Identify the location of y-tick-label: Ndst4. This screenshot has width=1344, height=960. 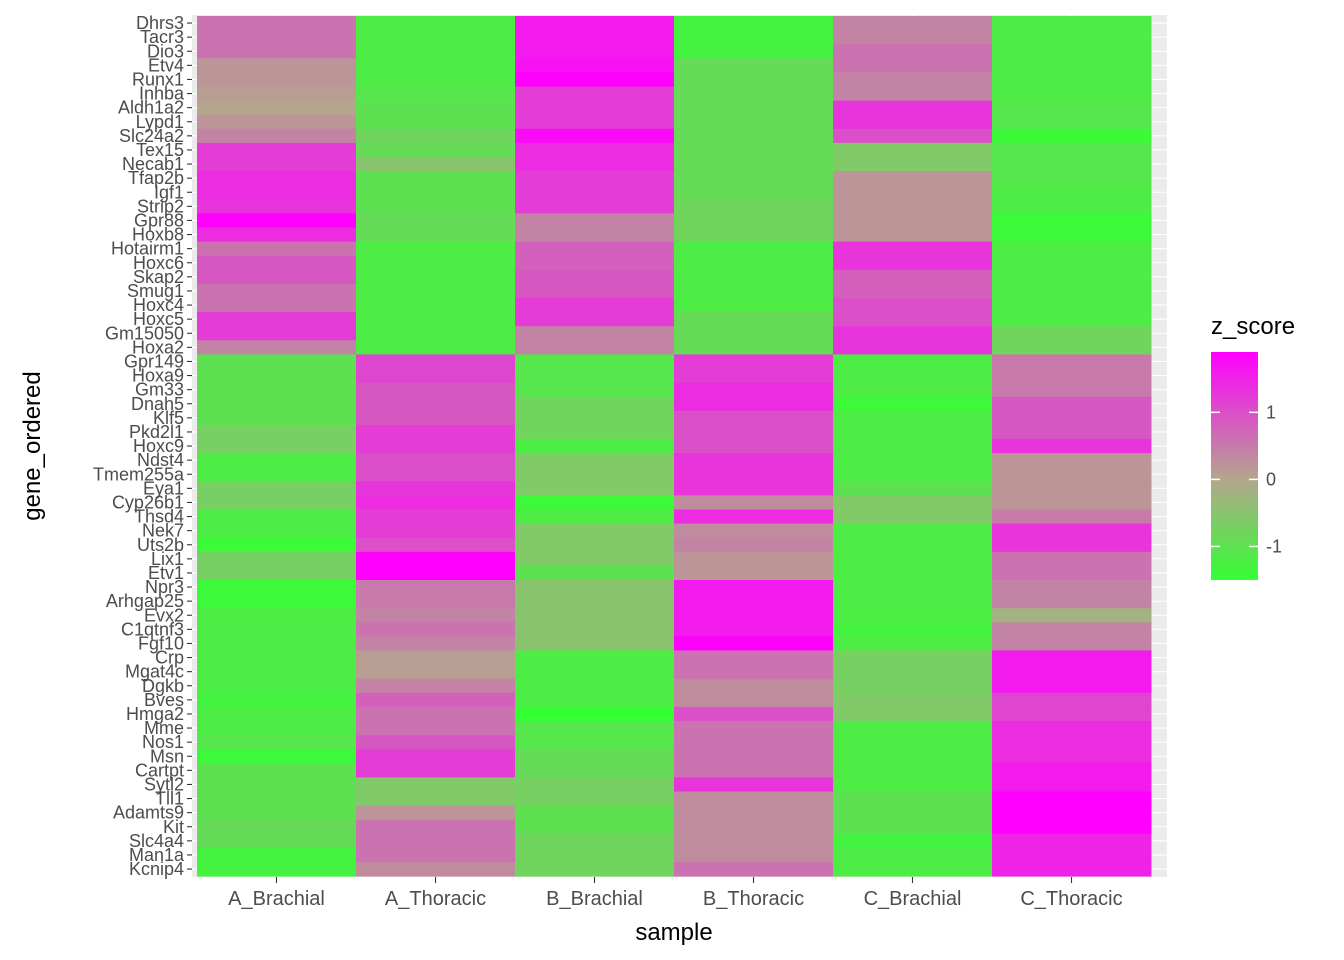
(160, 460).